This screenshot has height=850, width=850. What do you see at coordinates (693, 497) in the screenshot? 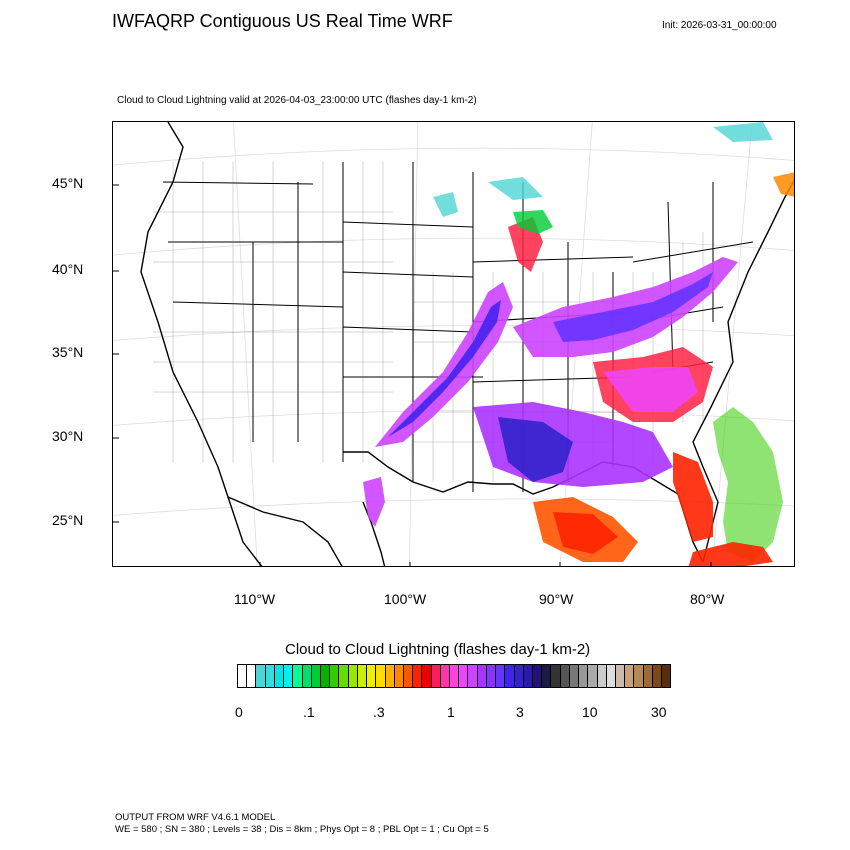
I see `lightning-florida` at bounding box center [693, 497].